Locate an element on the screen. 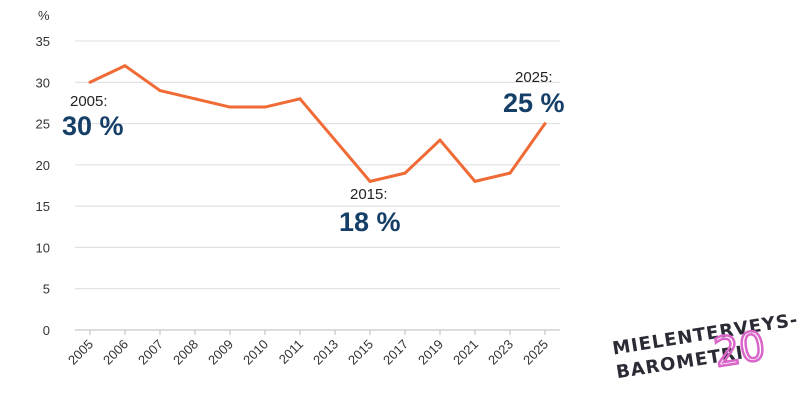 This screenshot has height=404, width=800. data-point-2009 is located at coordinates (230, 107).